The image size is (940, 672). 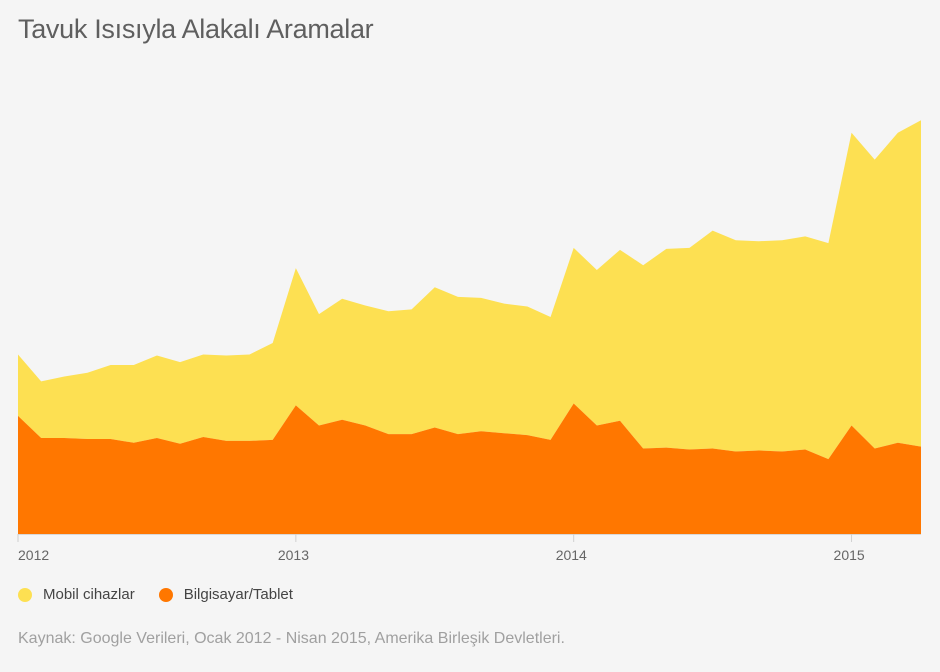 What do you see at coordinates (293, 555) in the screenshot?
I see `x-tick-label: 2013` at bounding box center [293, 555].